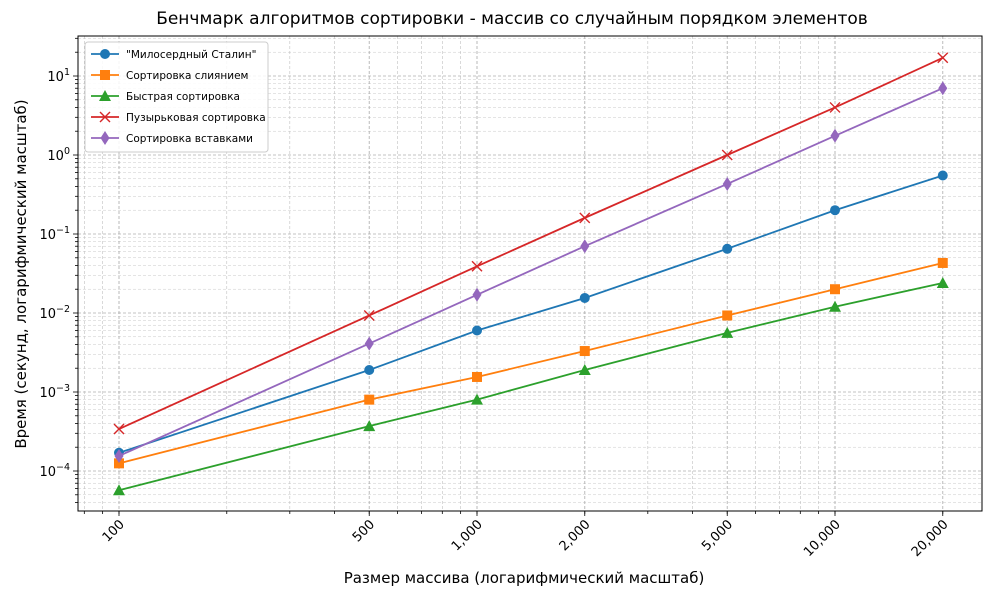  I want to click on x-tick-label: 1,000, so click(467, 535).